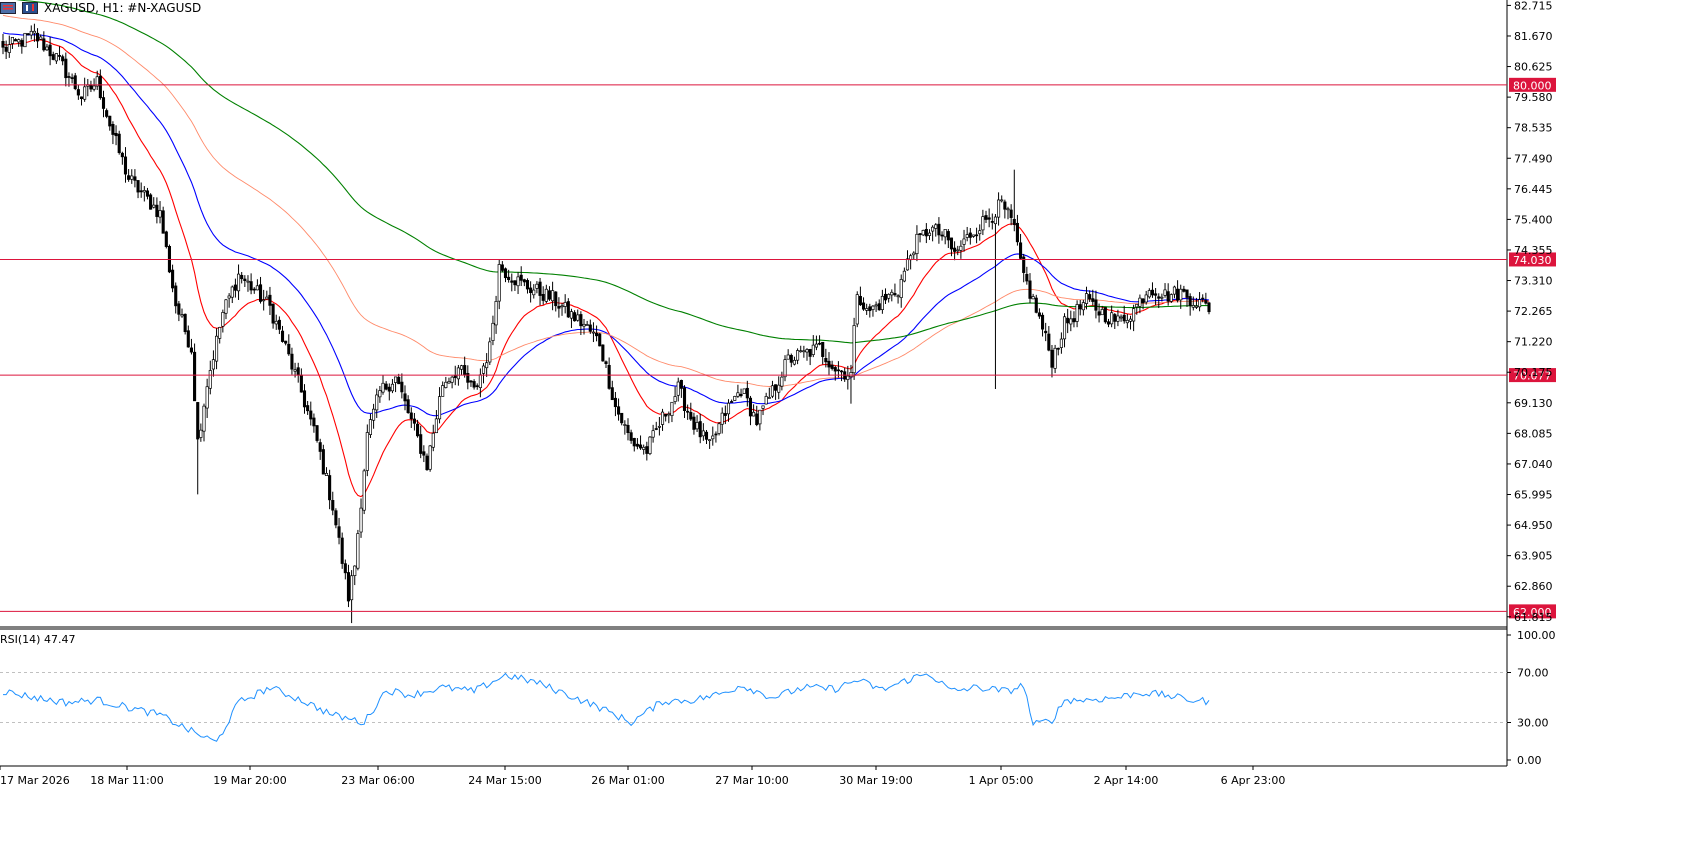  Describe the element at coordinates (37, 639) in the screenshot. I see `rsi-title: RSI(14) 47.47` at that location.